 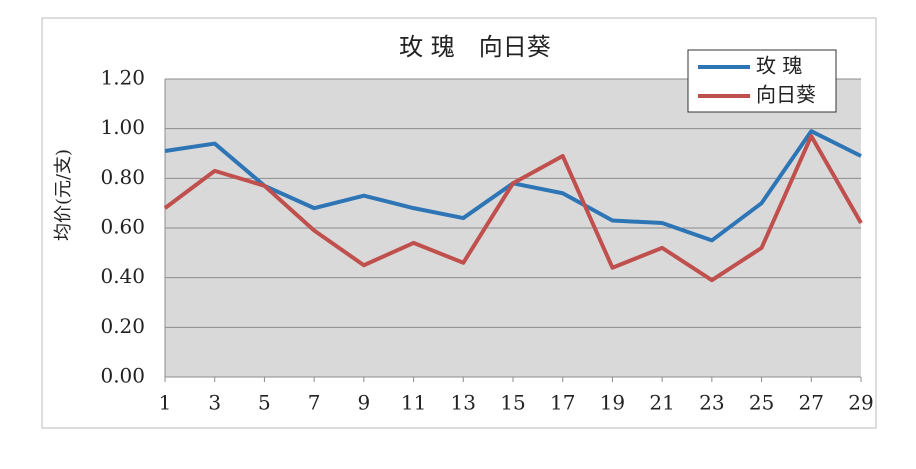 I want to click on x-tick-label: 5, so click(x=264, y=403).